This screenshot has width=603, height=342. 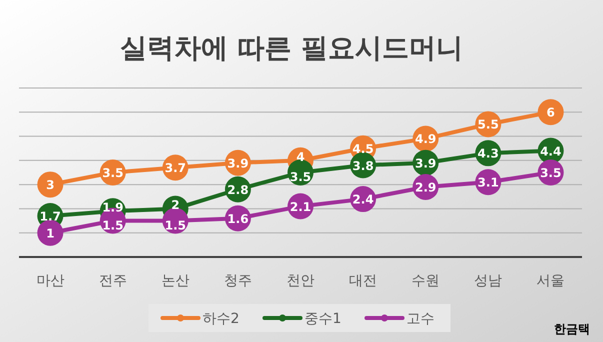 I want to click on data-label: 3, so click(x=50, y=185).